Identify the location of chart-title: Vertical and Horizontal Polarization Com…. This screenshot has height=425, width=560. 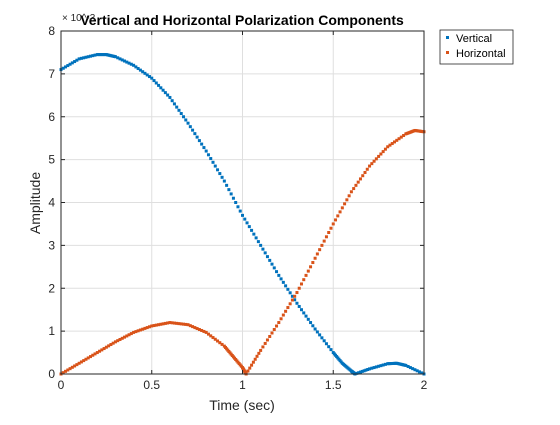
(242, 20).